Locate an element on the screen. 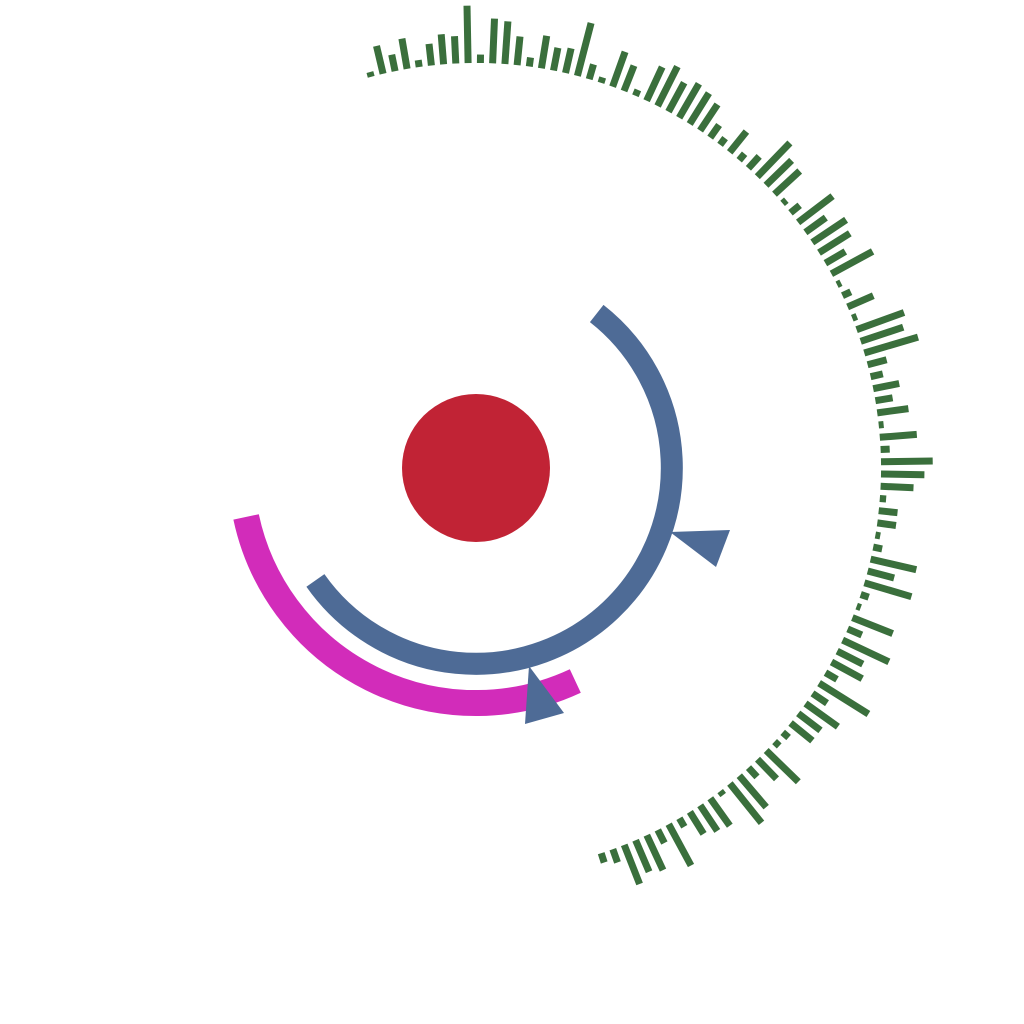 This screenshot has width=1024, height=1024. inner-arc-arrowhead-right is located at coordinates (700, 548).